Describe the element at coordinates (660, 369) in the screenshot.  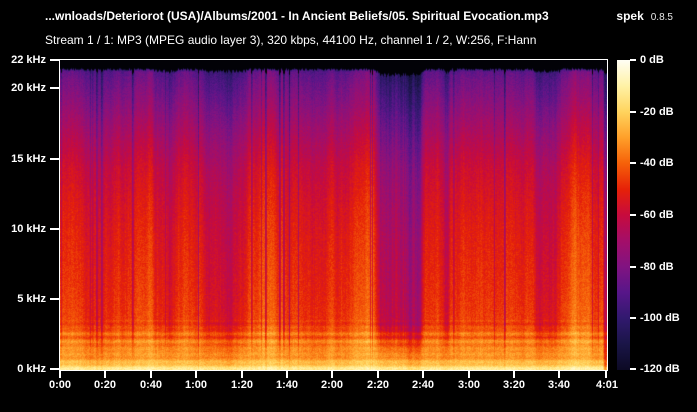
I see `legend-tick-label: -120 dB` at that location.